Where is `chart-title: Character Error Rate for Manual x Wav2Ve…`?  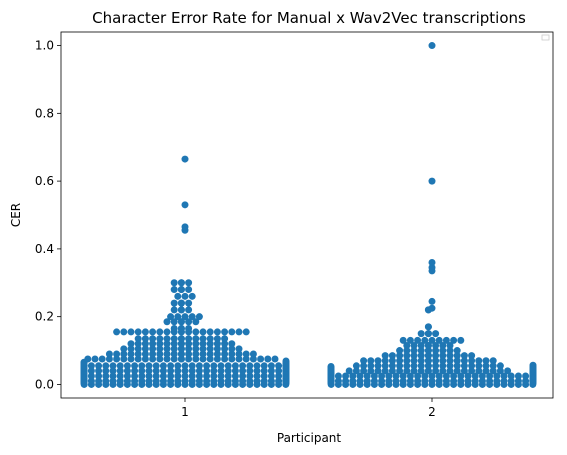
chart-title: Character Error Rate for Manual x Wav2Ve… is located at coordinates (309, 18).